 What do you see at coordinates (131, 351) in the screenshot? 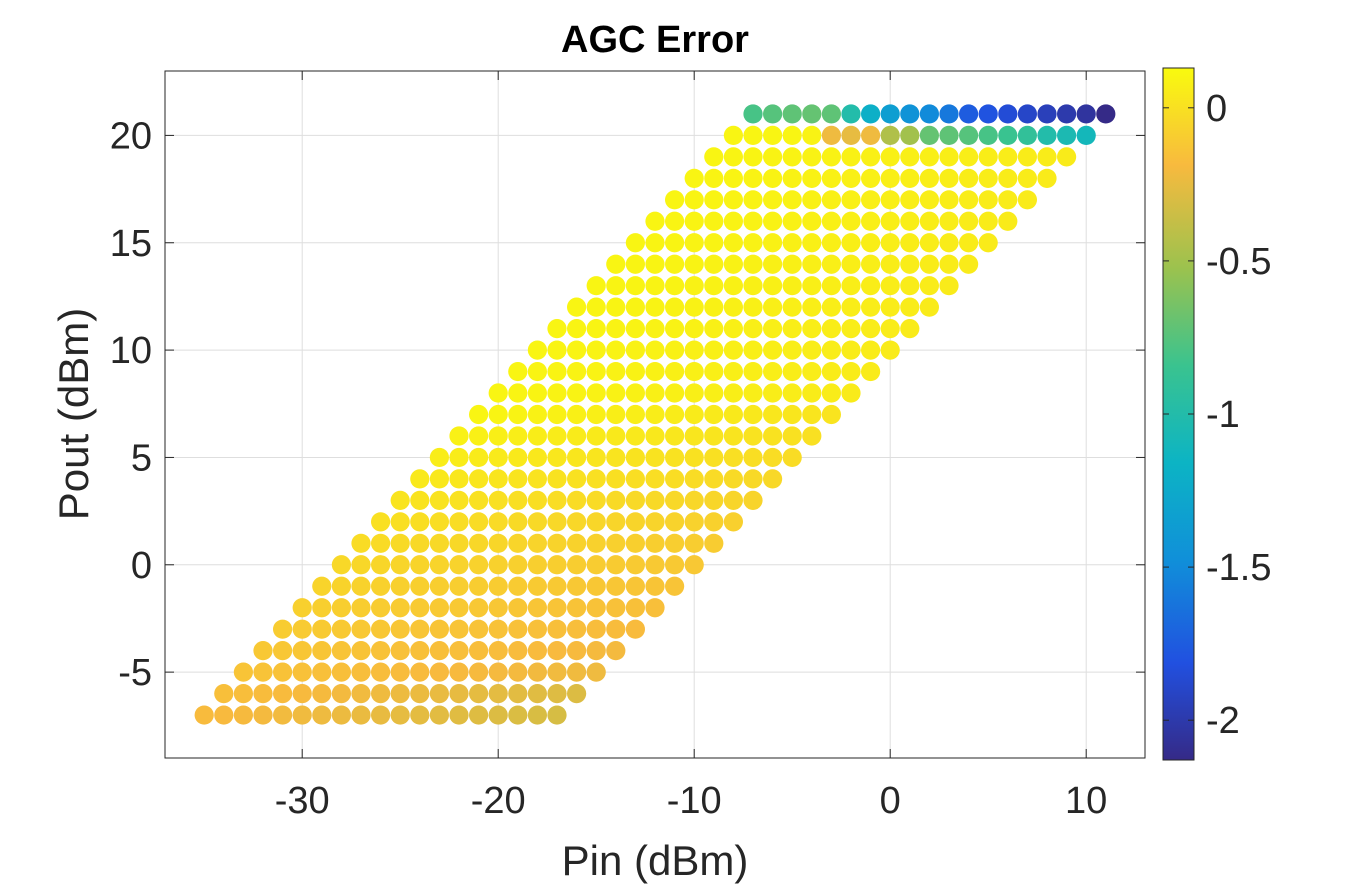
I see `y-tick-label: 10` at bounding box center [131, 351].